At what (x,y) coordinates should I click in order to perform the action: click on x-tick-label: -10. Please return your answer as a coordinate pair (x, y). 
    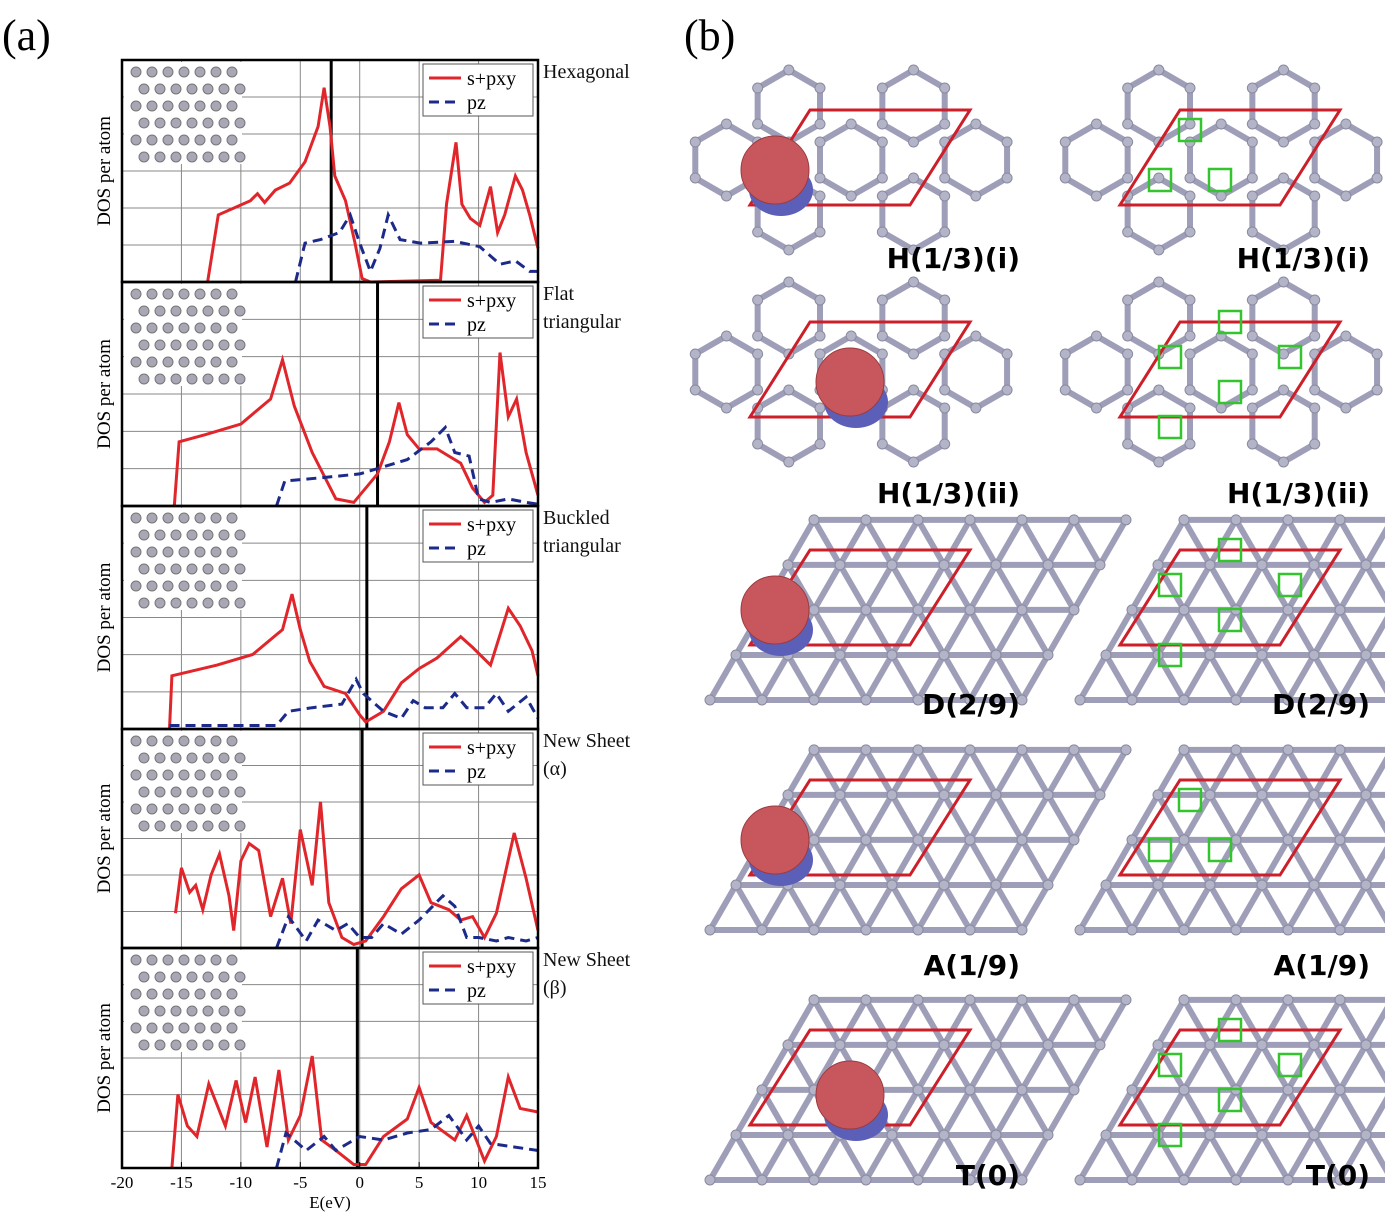
    Looking at the image, I should click on (241, 1182).